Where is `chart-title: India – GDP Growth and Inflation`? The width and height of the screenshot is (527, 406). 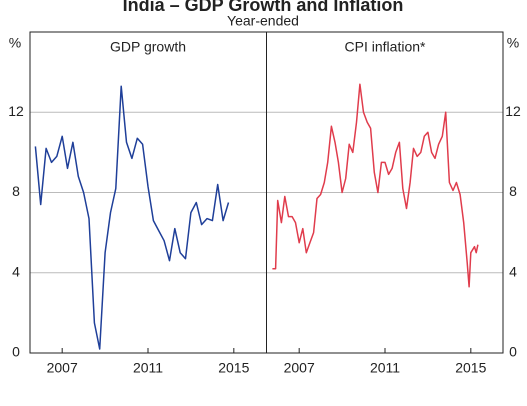 chart-title: India – GDP Growth and Inflation is located at coordinates (263, 7).